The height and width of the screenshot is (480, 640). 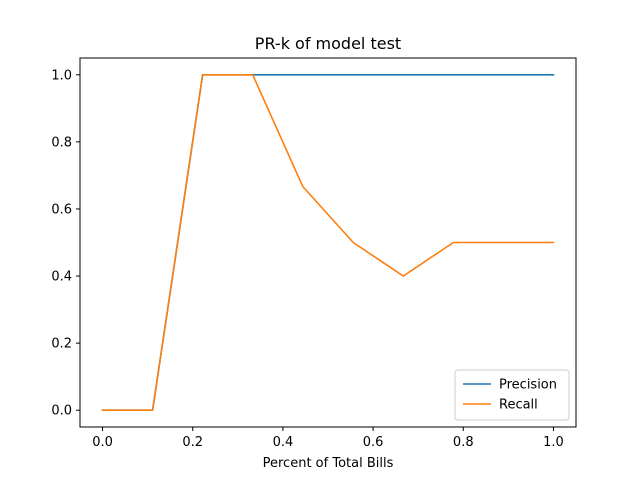 I want to click on x-tick-label: 0.0, so click(x=102, y=442).